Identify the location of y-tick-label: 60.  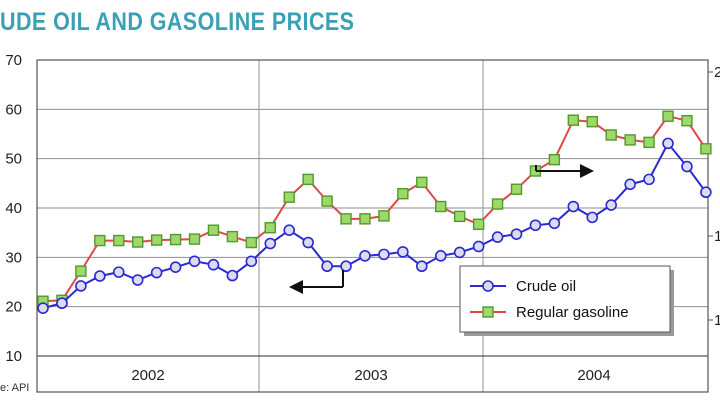
(13, 109).